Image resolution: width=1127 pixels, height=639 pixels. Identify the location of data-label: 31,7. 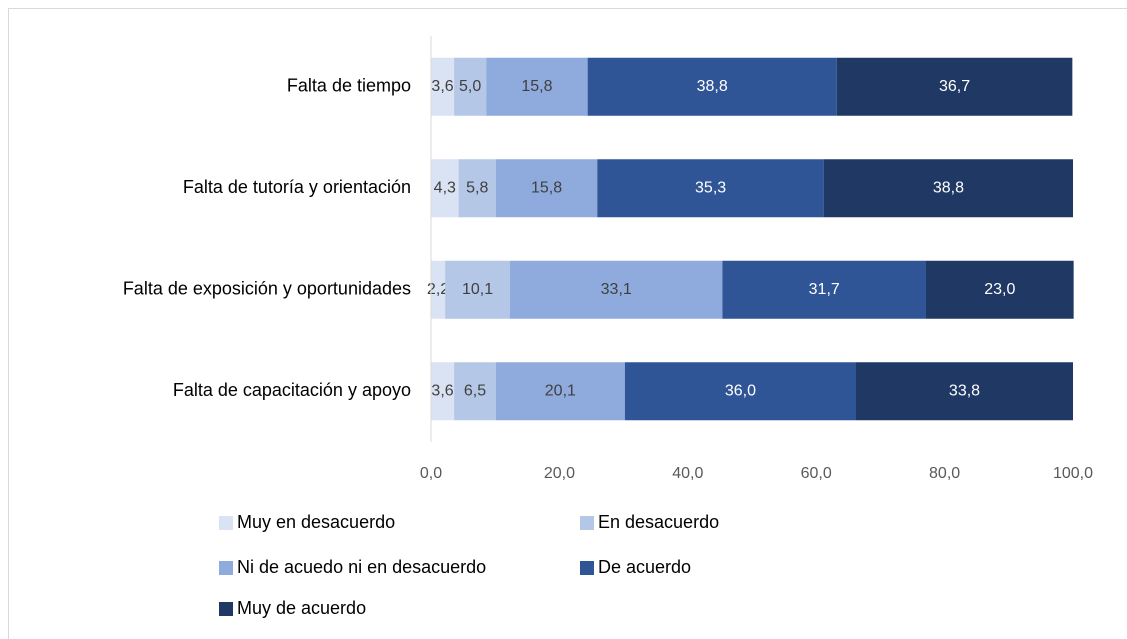
(824, 289).